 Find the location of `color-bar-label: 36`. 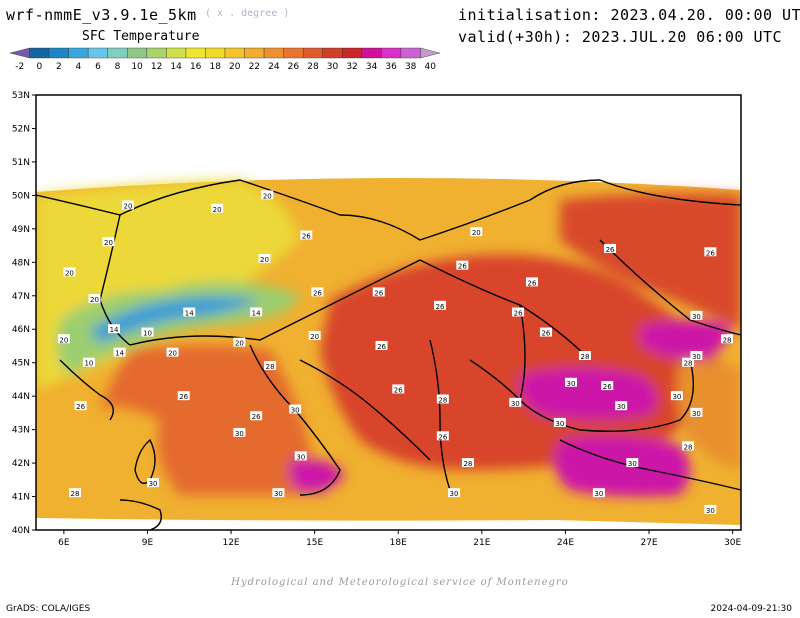

color-bar-label: 36 is located at coordinates (391, 67).